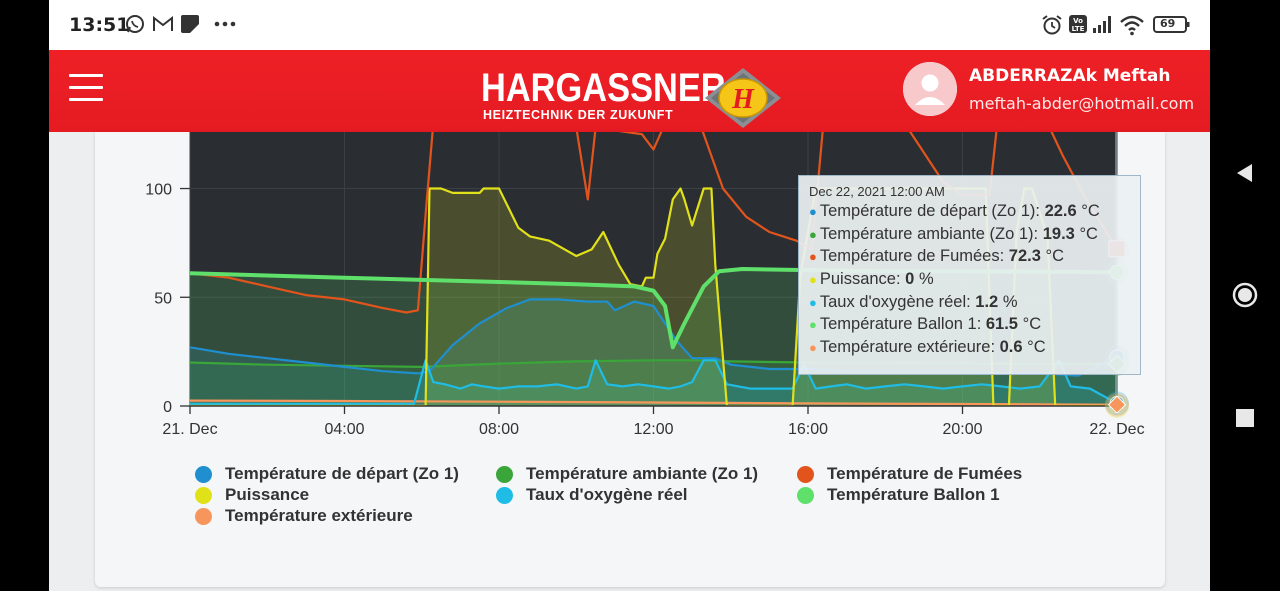 The width and height of the screenshot is (1280, 591). What do you see at coordinates (1082, 103) in the screenshot?
I see `user-email: meftah-abder@hotmail.com` at bounding box center [1082, 103].